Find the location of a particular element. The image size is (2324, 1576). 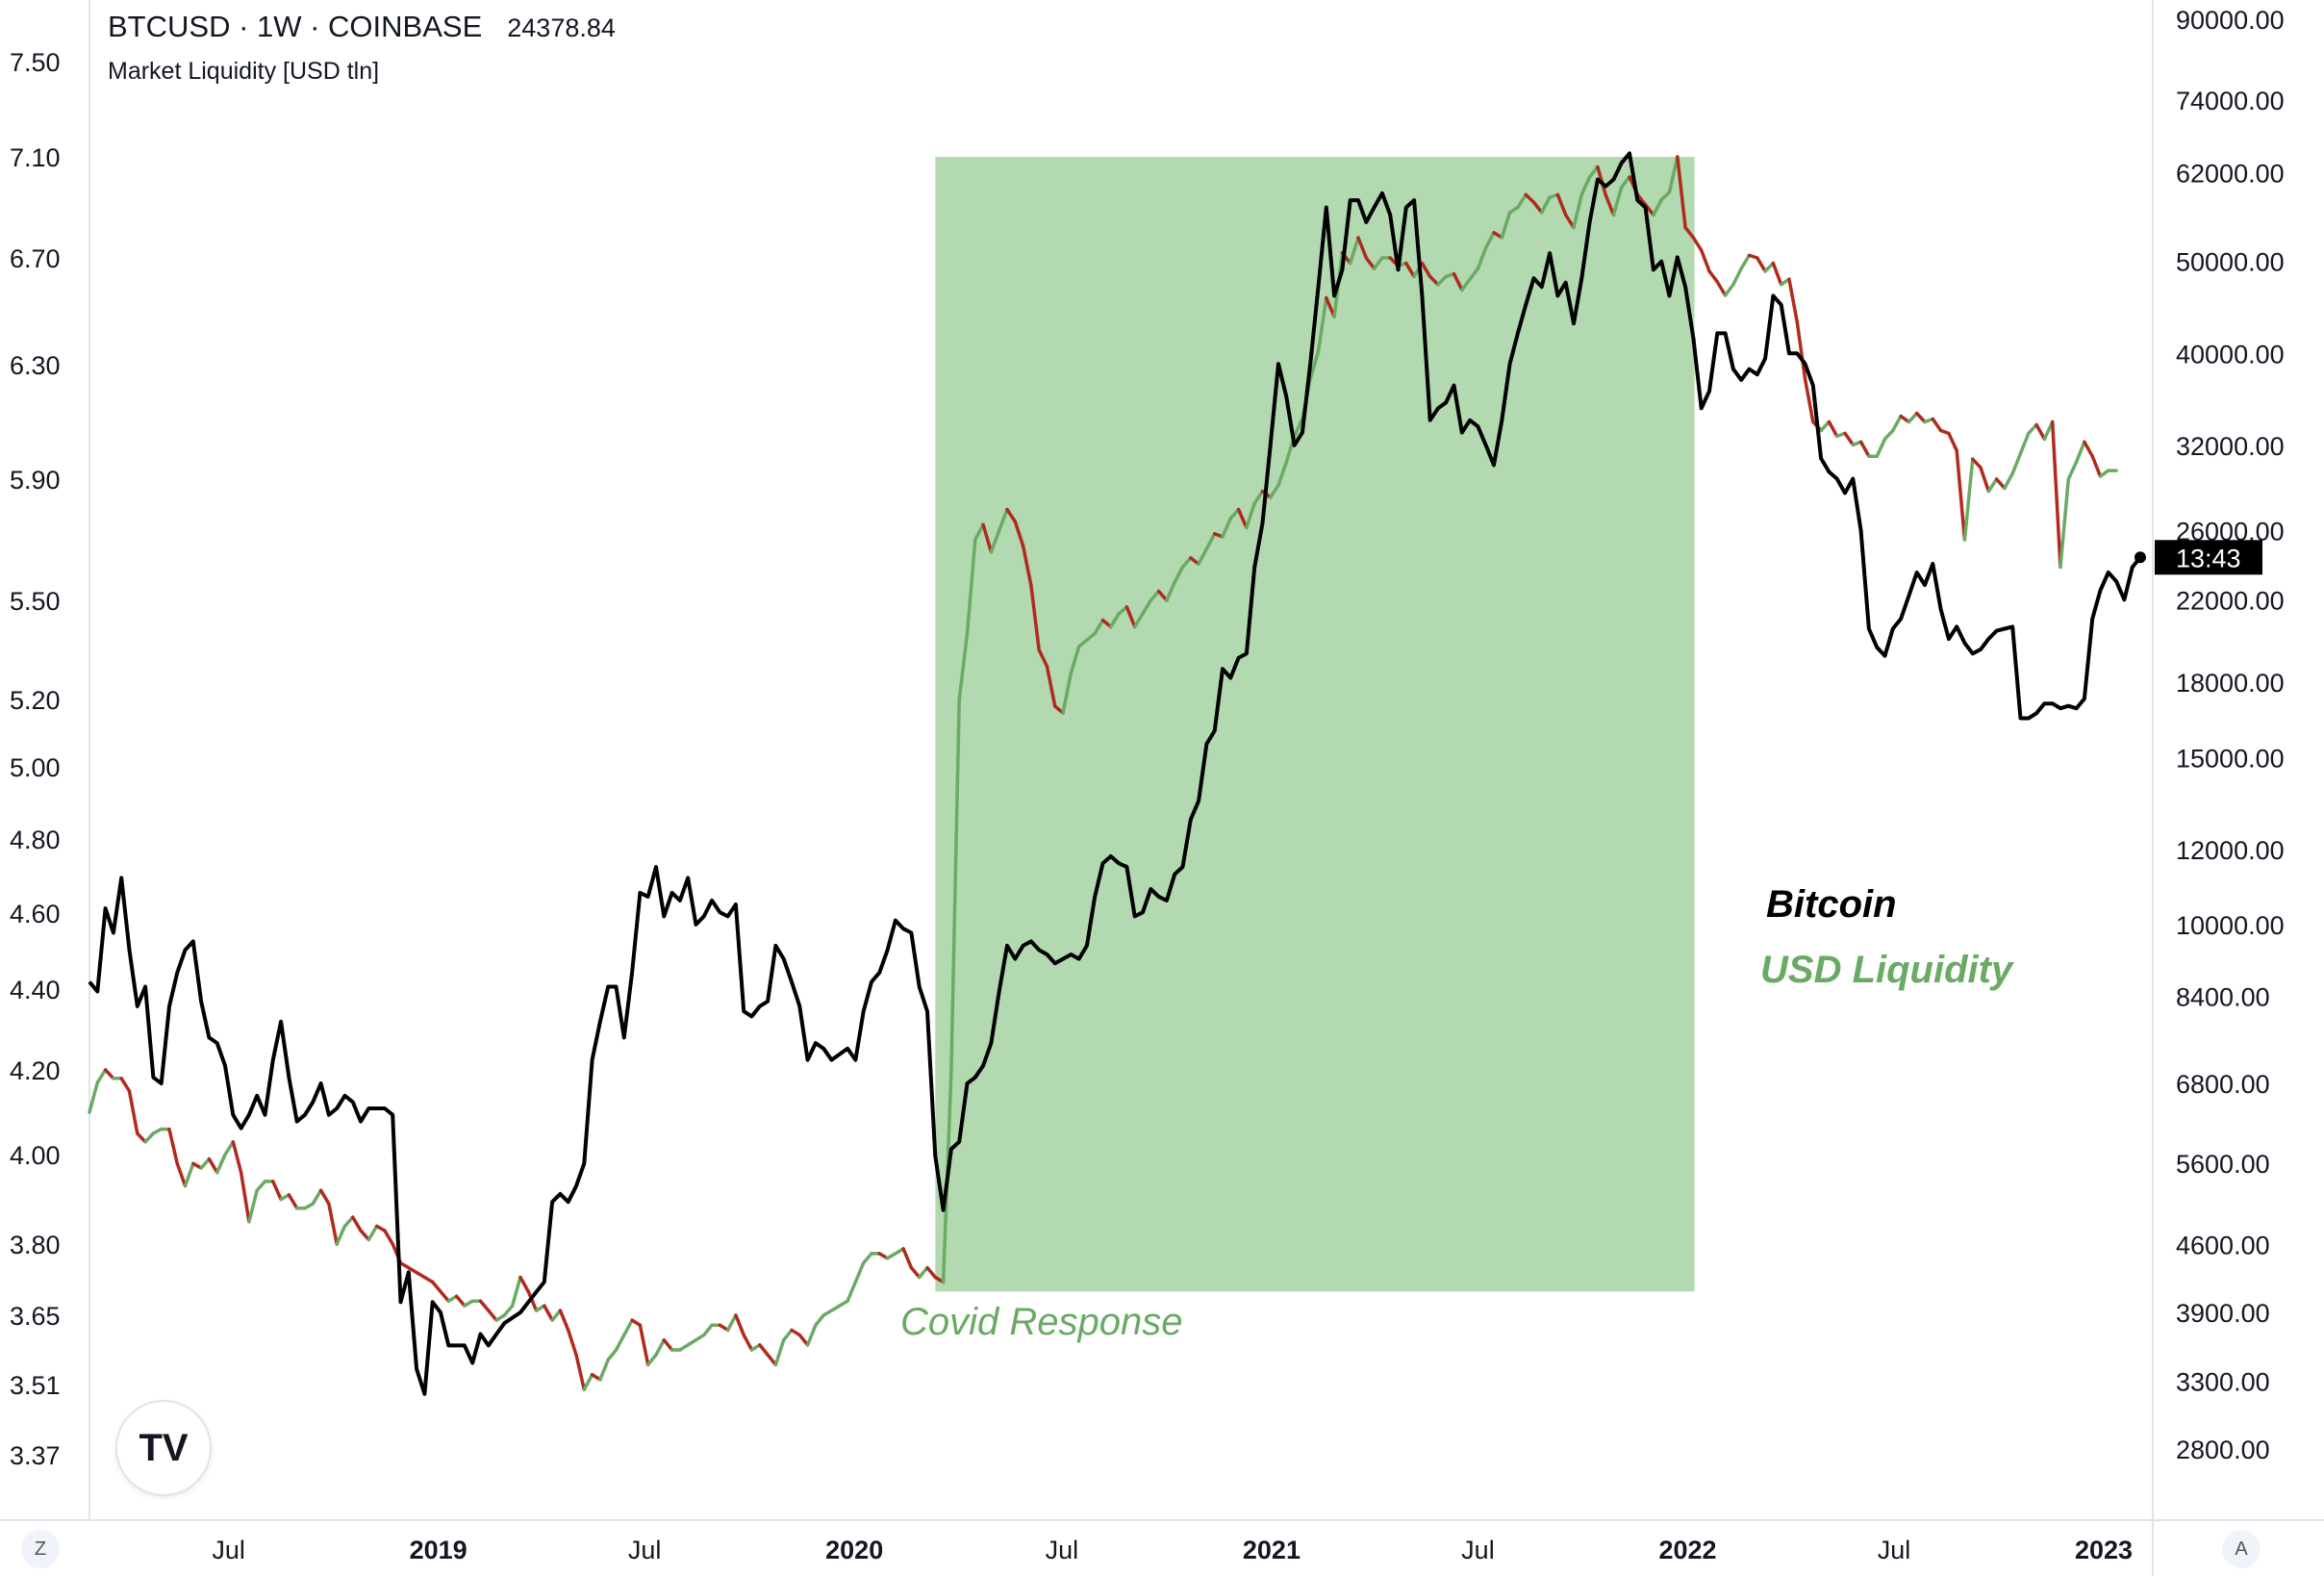

left-axis-tick-label: 4.20 is located at coordinates (35, 1070).